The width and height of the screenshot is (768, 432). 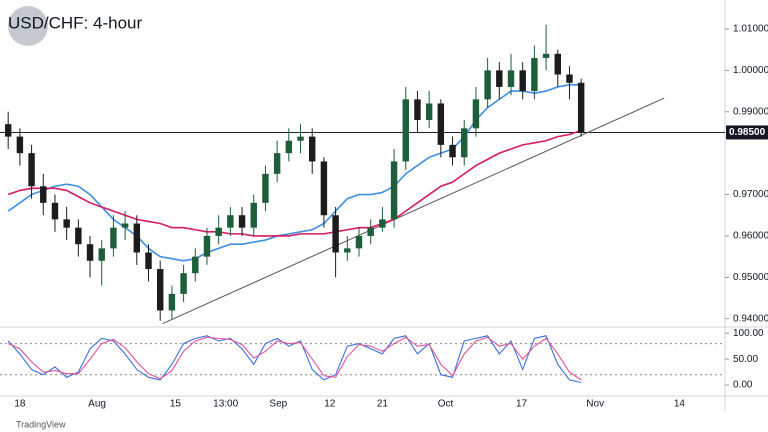 I want to click on x-tick-label: 21, so click(x=383, y=404).